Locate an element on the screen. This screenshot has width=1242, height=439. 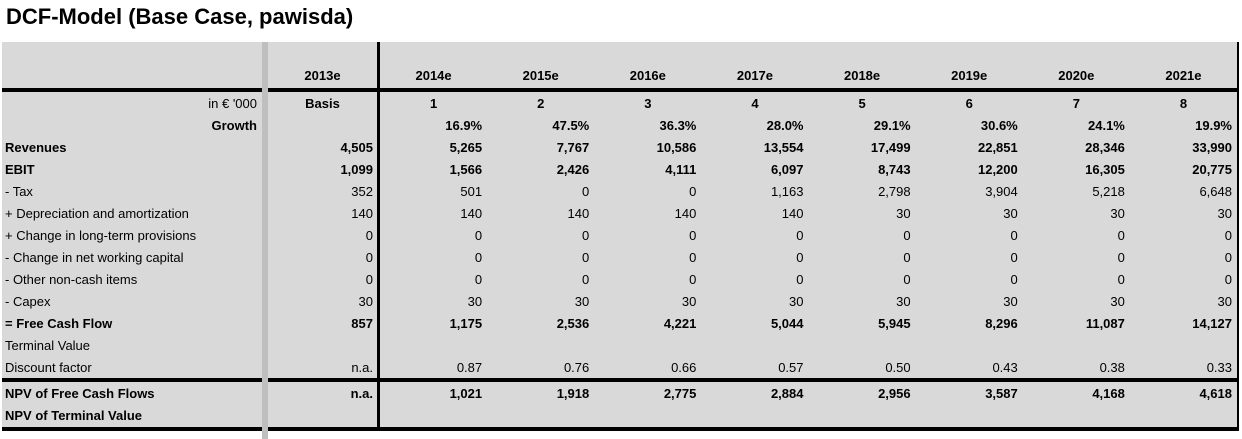
period-number-cell: 3 is located at coordinates (648, 103).